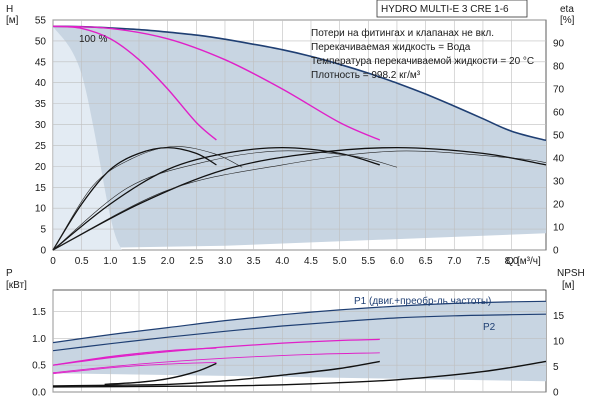 This screenshot has height=400, width=600. What do you see at coordinates (254, 261) in the screenshot?
I see `x-tick-label: 3.5` at bounding box center [254, 261].